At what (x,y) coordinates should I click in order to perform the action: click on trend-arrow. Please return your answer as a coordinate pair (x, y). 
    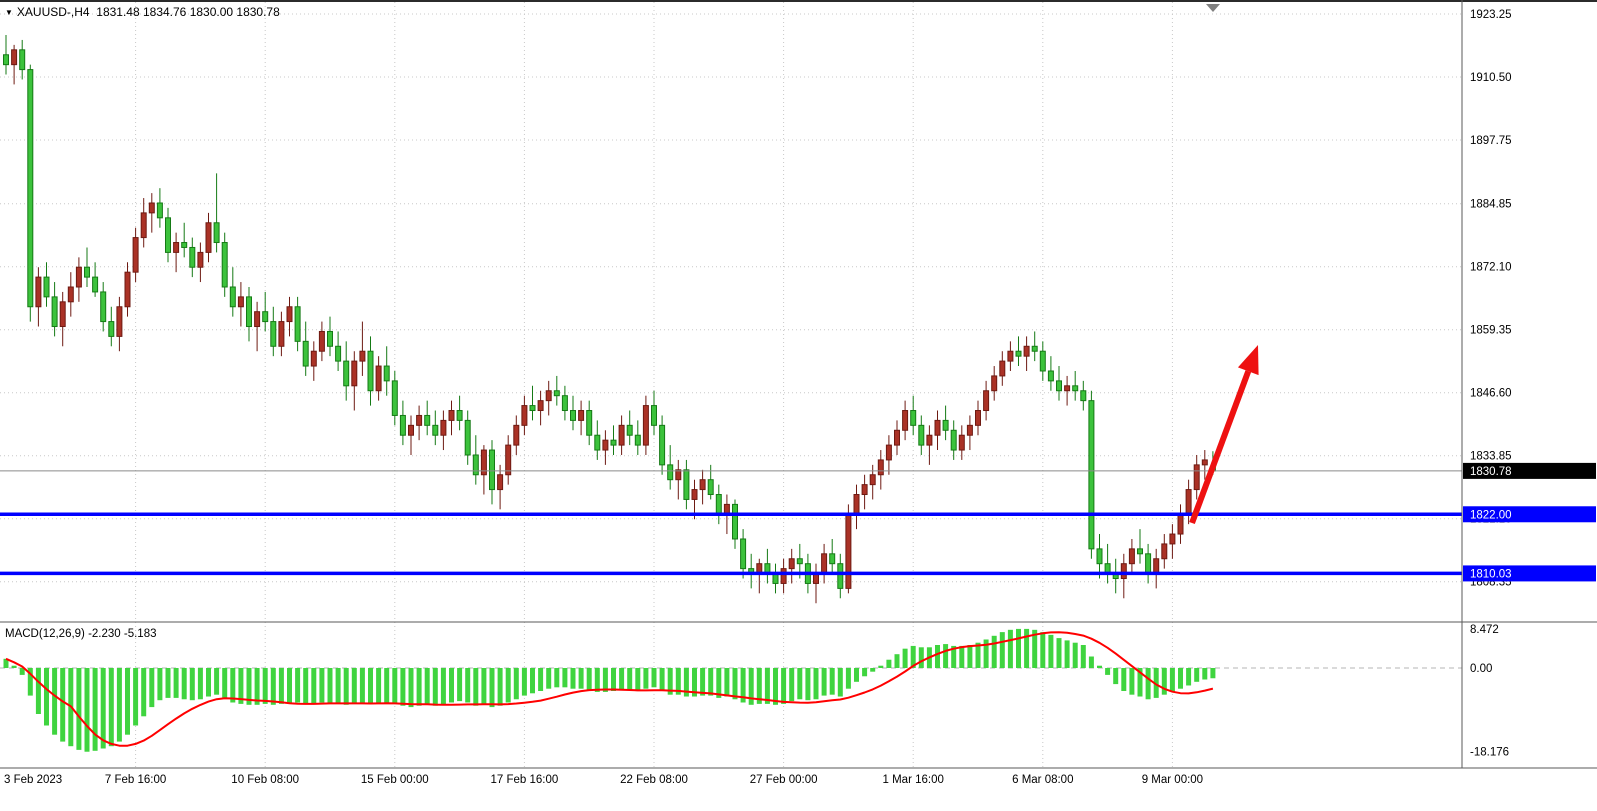
    Looking at the image, I should click on (1224, 435).